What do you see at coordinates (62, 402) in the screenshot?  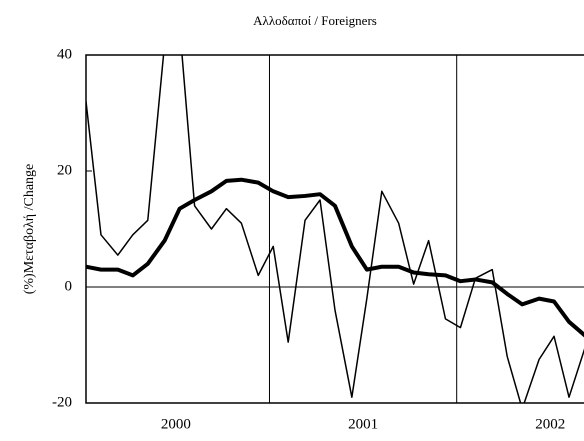 I see `y-tick-label: -20` at bounding box center [62, 402].